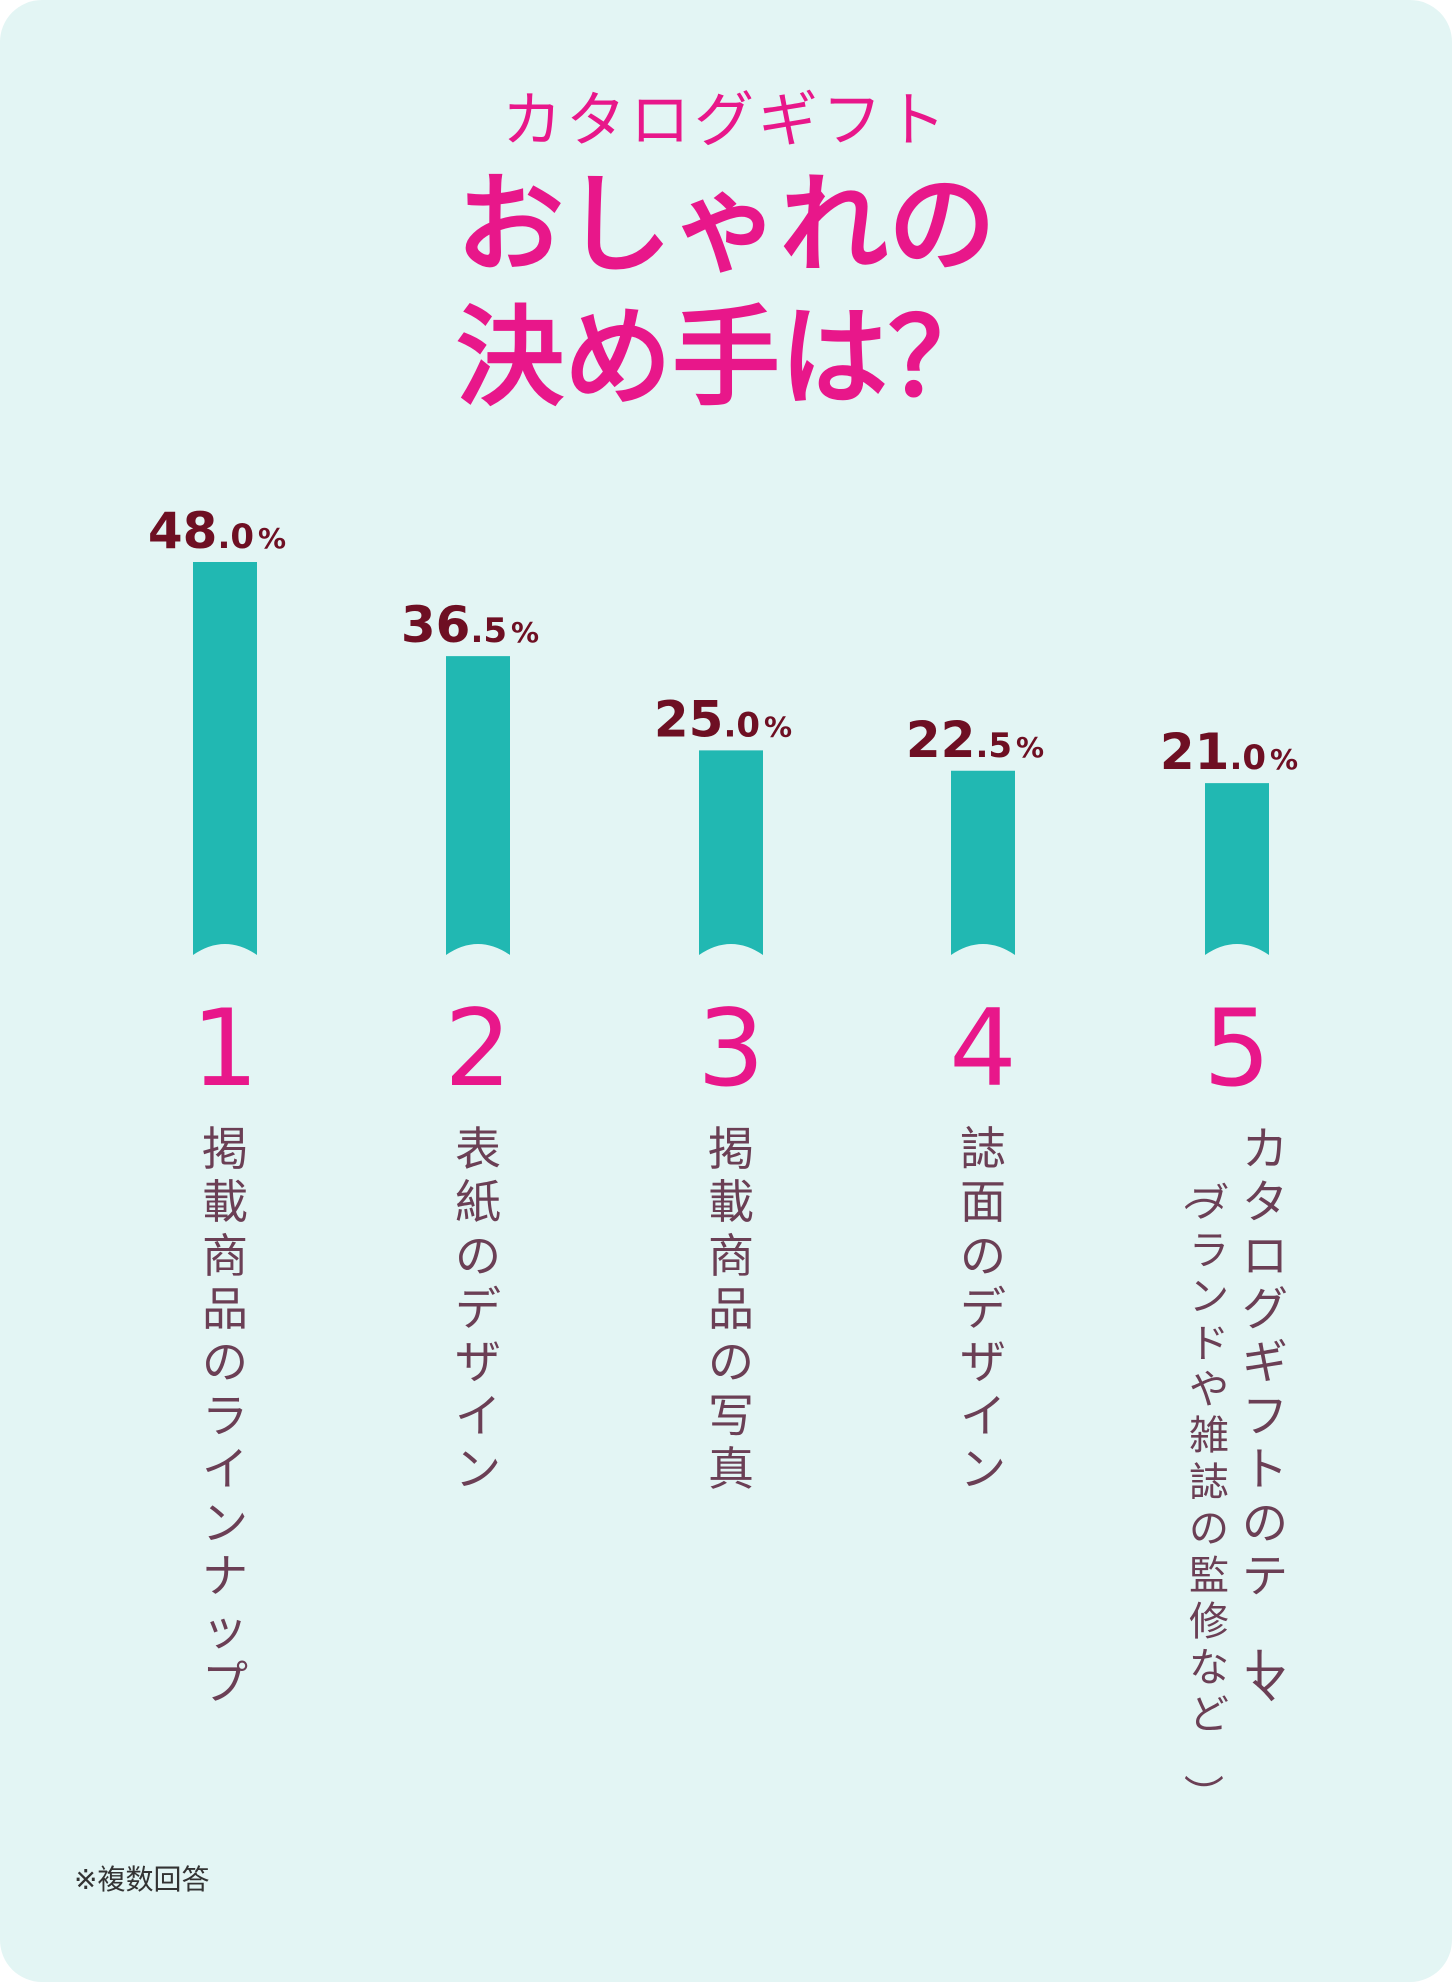 The height and width of the screenshot is (1982, 1452). What do you see at coordinates (142, 1879) in the screenshot?
I see `footnote: ※複数回答` at bounding box center [142, 1879].